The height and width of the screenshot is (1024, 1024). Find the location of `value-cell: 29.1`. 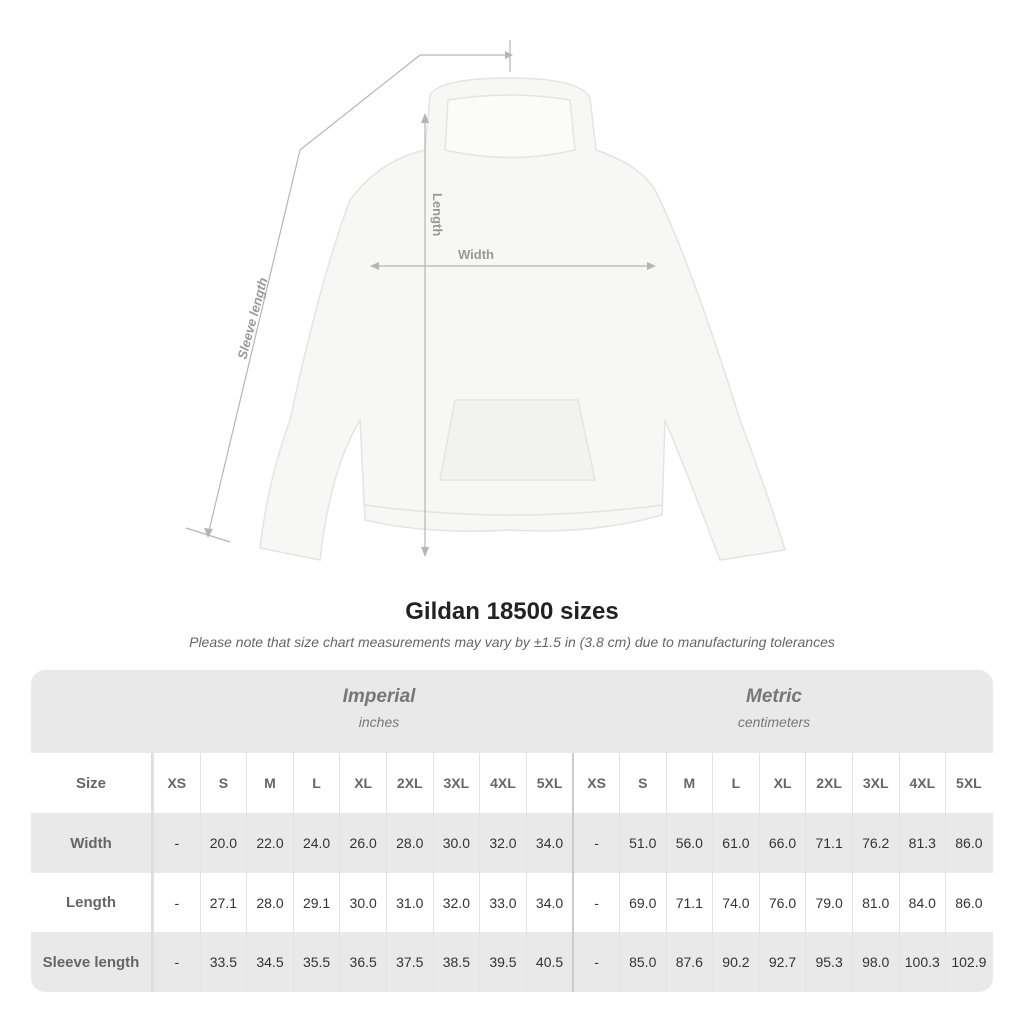

value-cell: 29.1 is located at coordinates (316, 902).